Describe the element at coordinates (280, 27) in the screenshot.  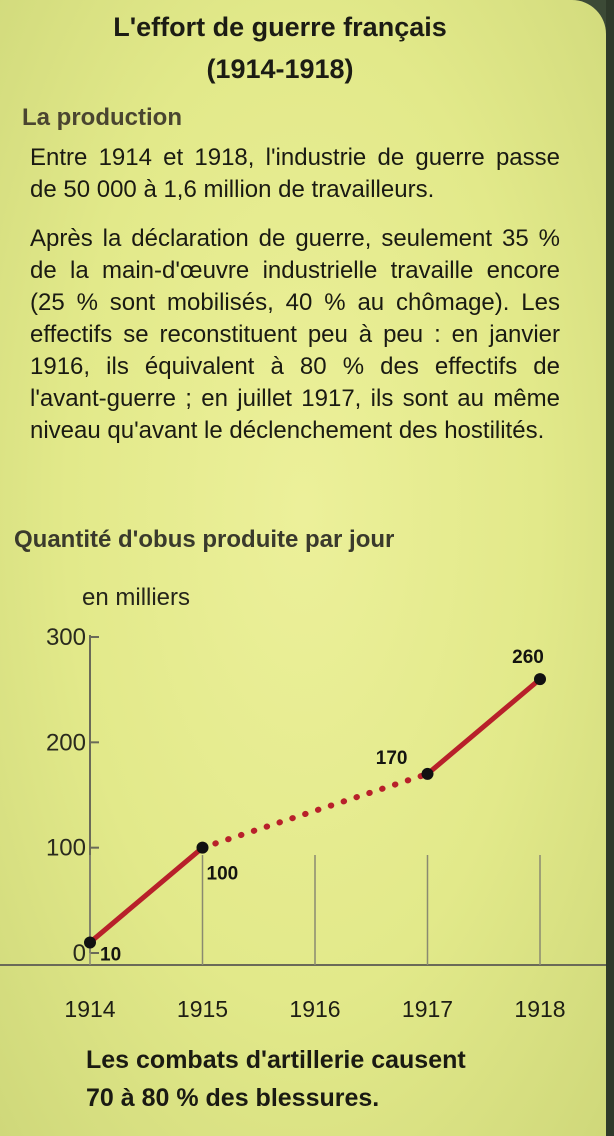
I see `page-title: L'effort de guerre français` at that location.